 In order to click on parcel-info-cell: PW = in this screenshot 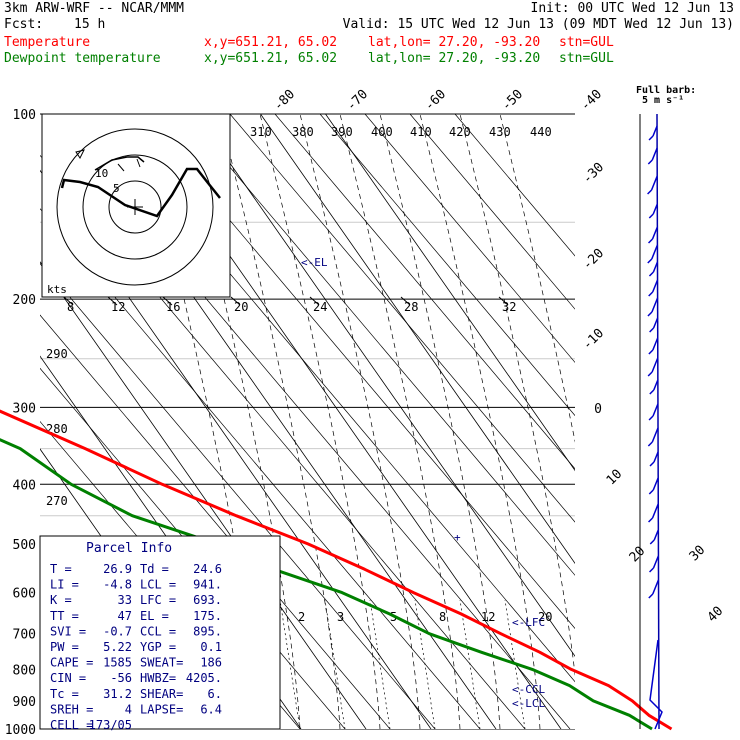, I will do `click(64, 647)`.